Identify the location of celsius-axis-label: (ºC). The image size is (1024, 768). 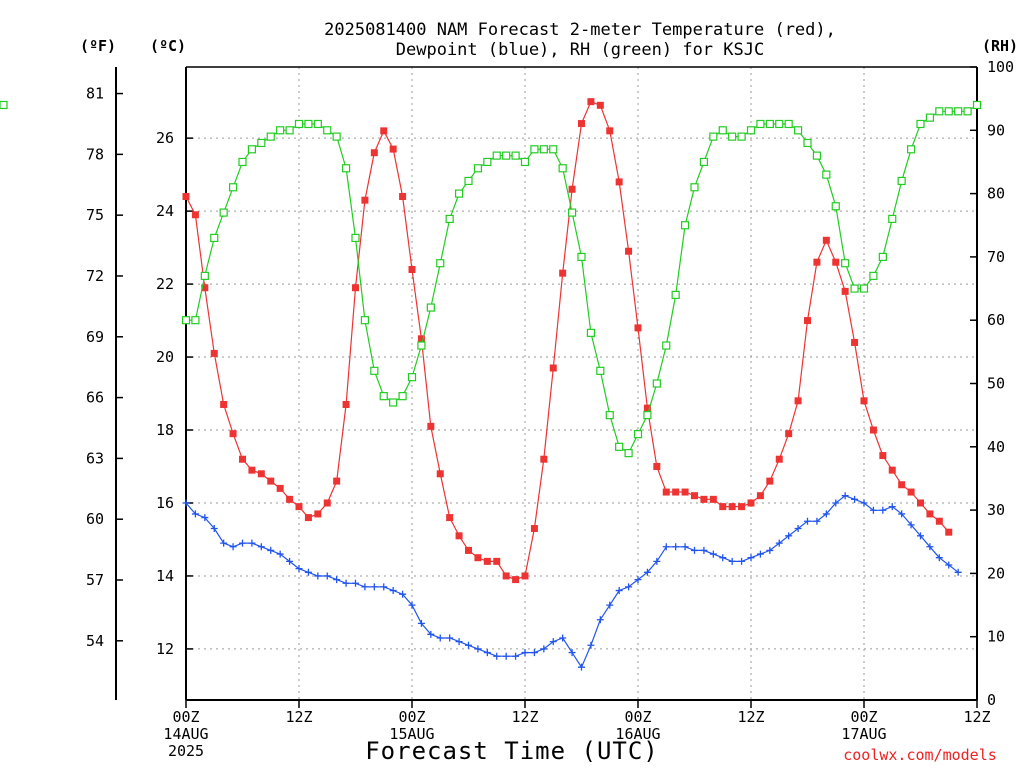
(168, 46).